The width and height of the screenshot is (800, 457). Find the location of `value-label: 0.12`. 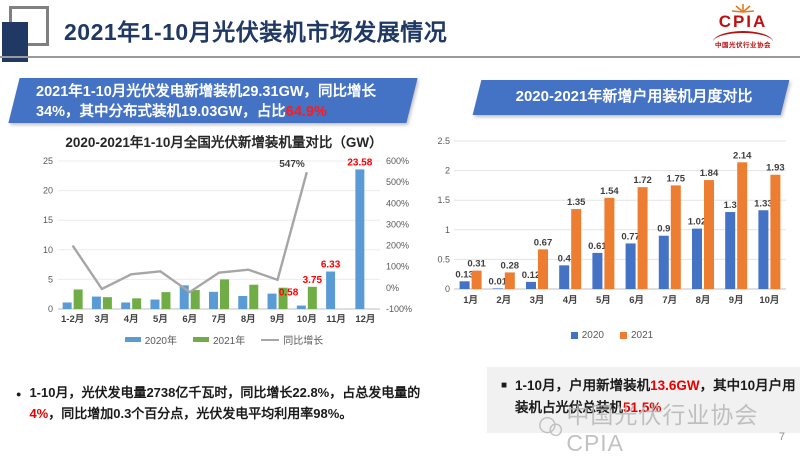

value-label: 0.12 is located at coordinates (531, 275).